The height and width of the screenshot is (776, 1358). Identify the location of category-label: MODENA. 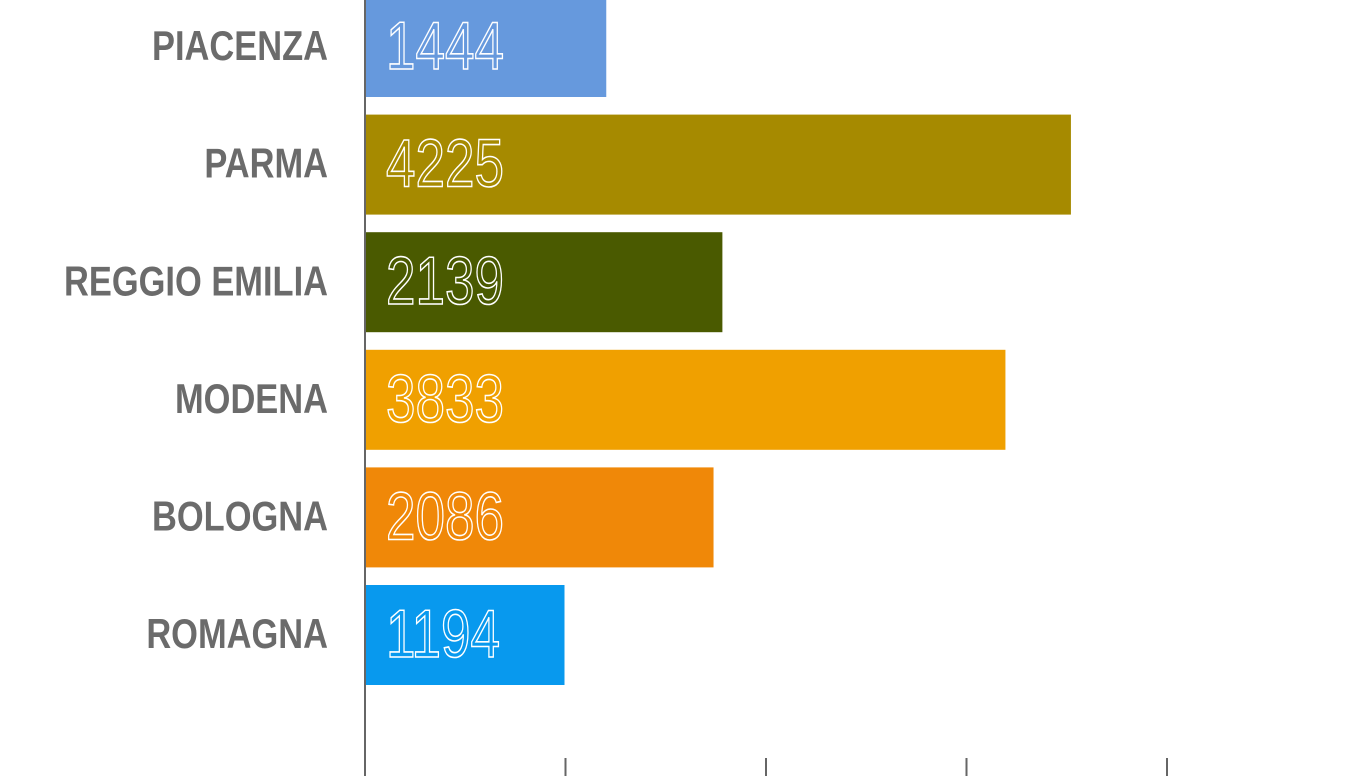
(251, 399).